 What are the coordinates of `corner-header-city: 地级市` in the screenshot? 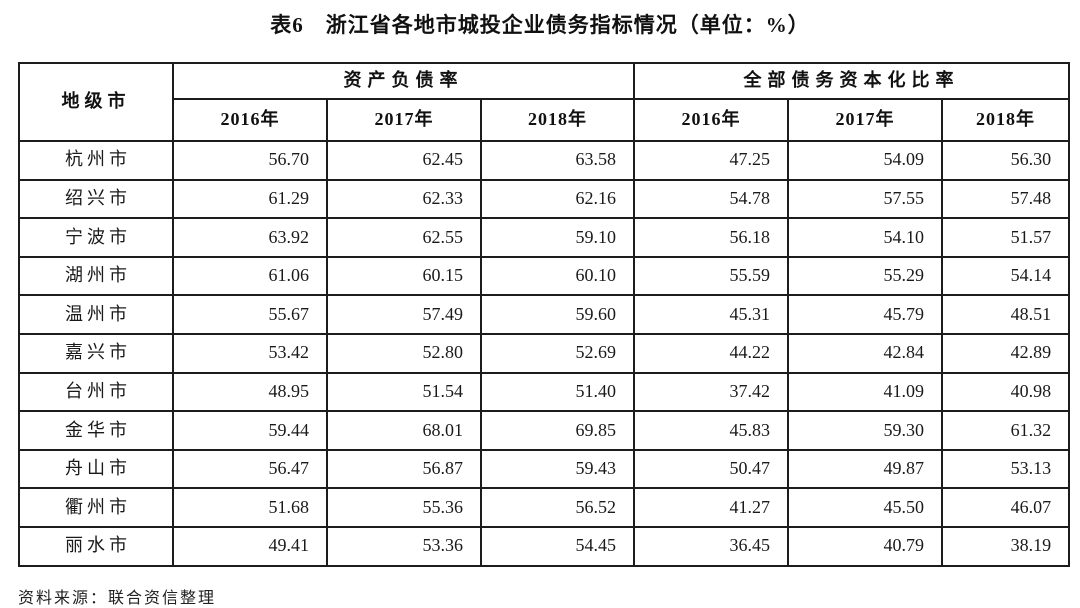 It's located at (96, 102).